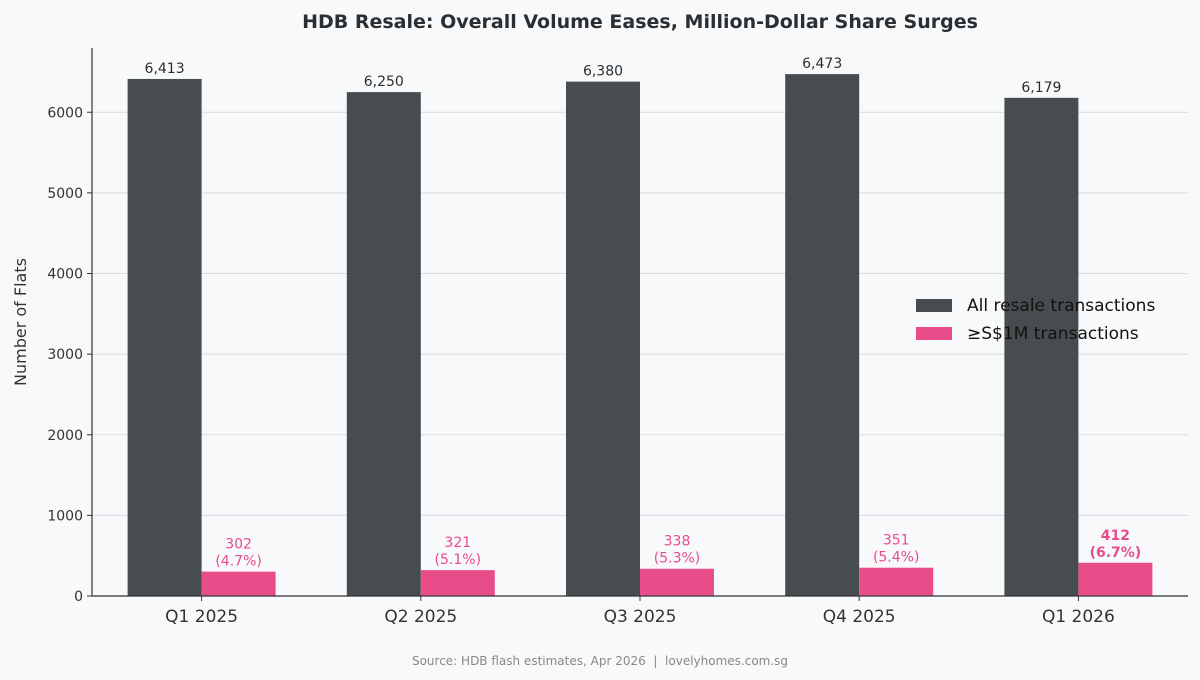 This screenshot has height=680, width=1200. I want to click on data-label: 6,179, so click(1041, 88).